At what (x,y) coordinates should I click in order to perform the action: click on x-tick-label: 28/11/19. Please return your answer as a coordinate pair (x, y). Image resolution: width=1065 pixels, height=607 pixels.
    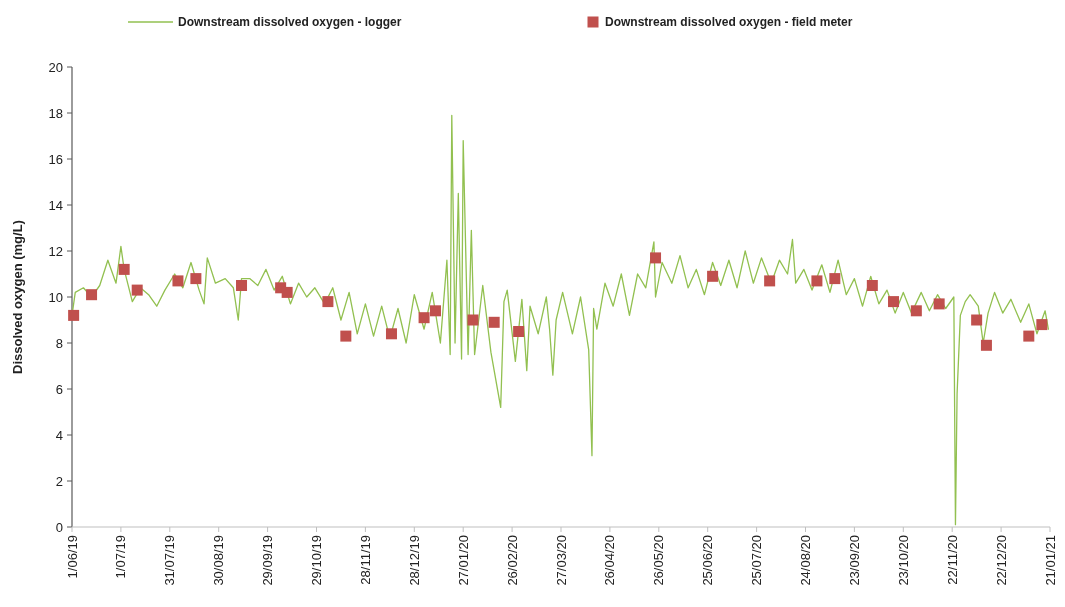
    Looking at the image, I should click on (365, 560).